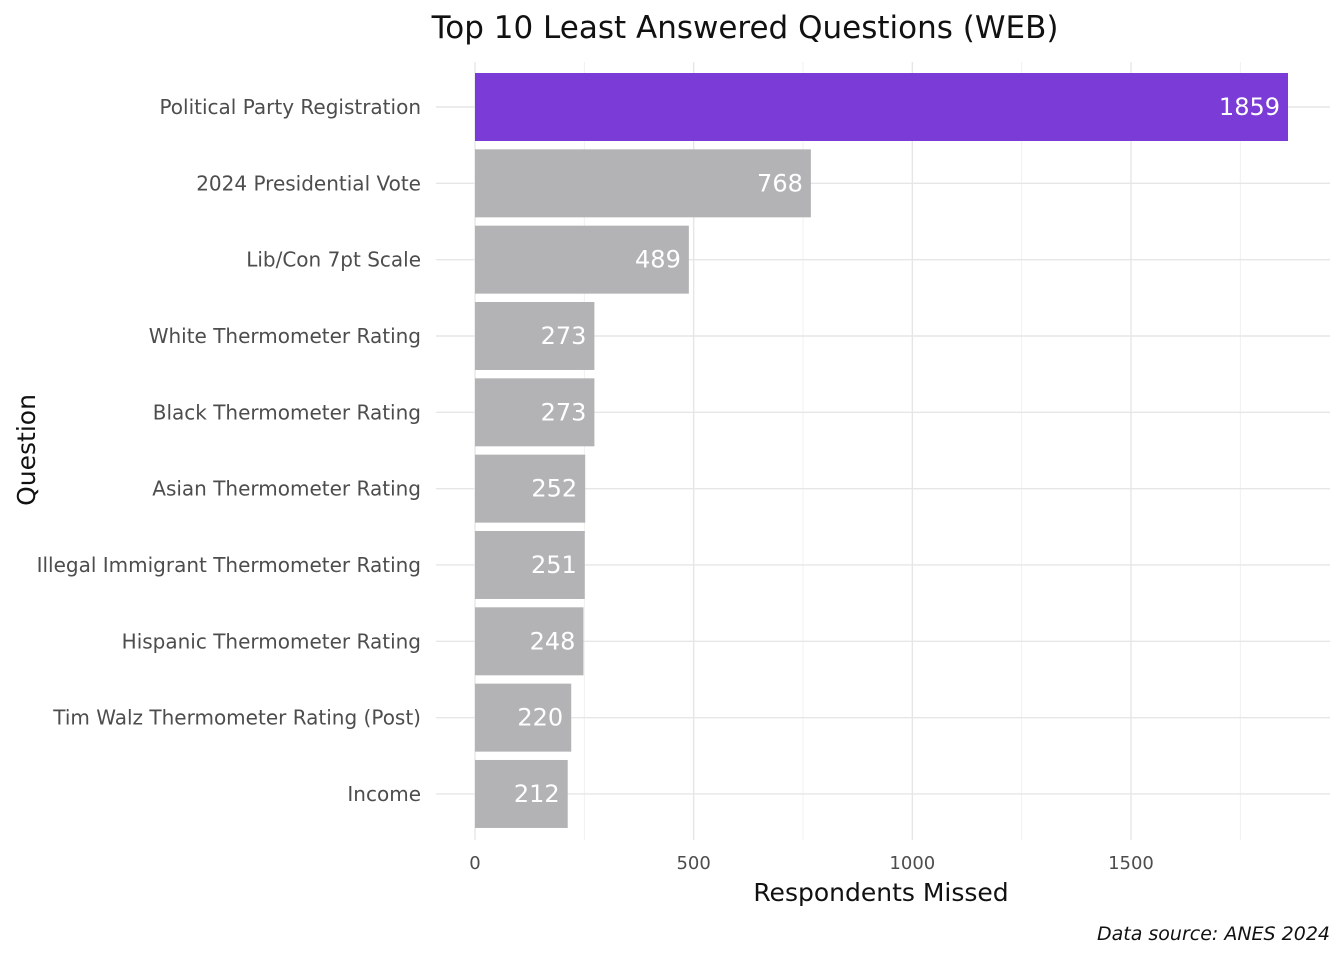  Describe the element at coordinates (236, 718) in the screenshot. I see `category-label: Tim Walz Thermometer Rating (Post)` at that location.